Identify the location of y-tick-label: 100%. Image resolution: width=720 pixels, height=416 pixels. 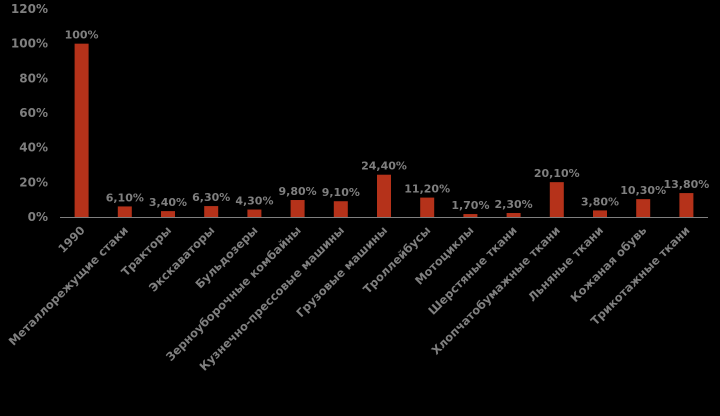
(29, 44).